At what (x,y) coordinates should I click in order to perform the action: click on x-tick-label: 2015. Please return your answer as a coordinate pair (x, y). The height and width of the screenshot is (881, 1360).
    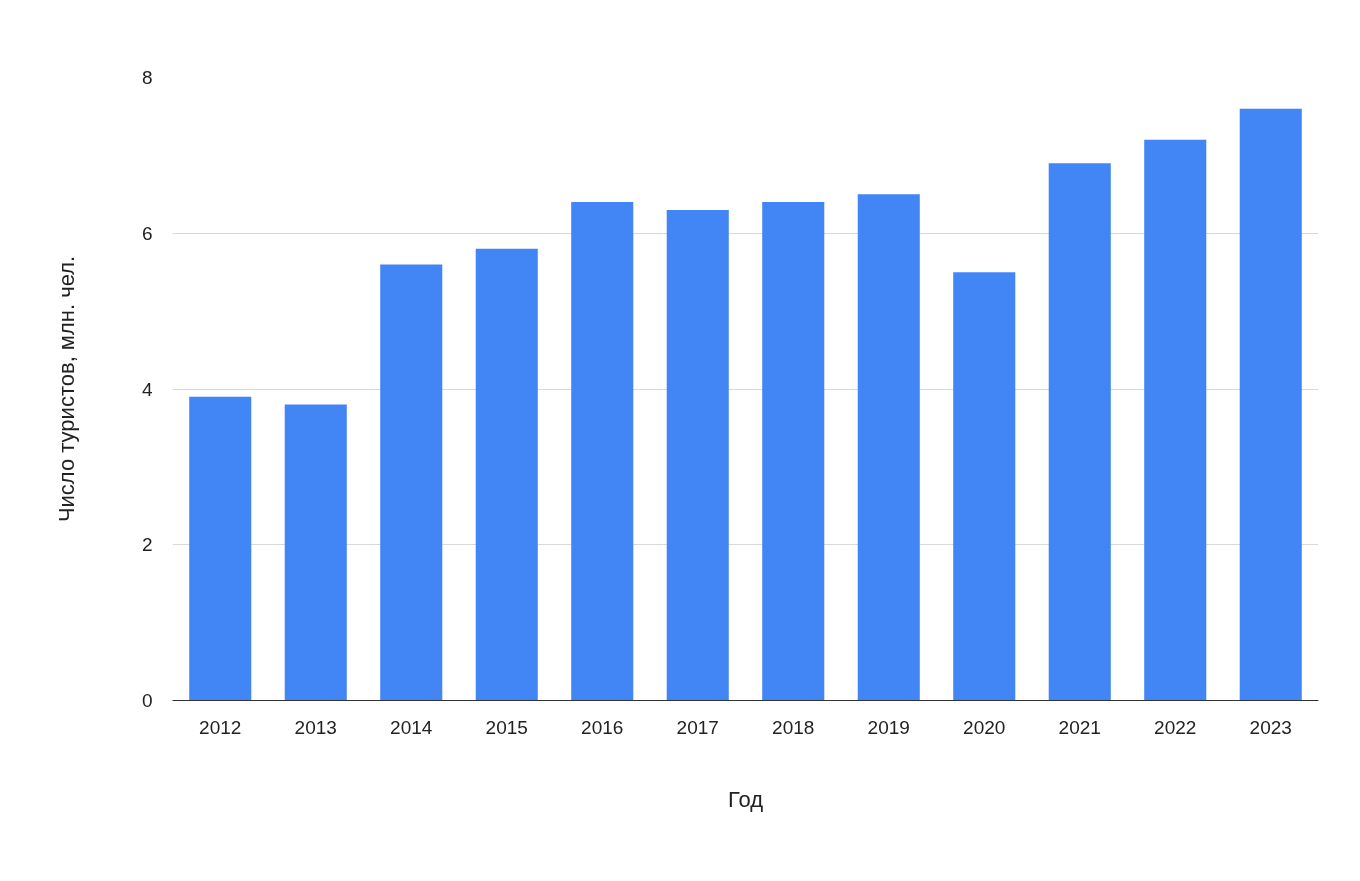
    Looking at the image, I should click on (506, 727).